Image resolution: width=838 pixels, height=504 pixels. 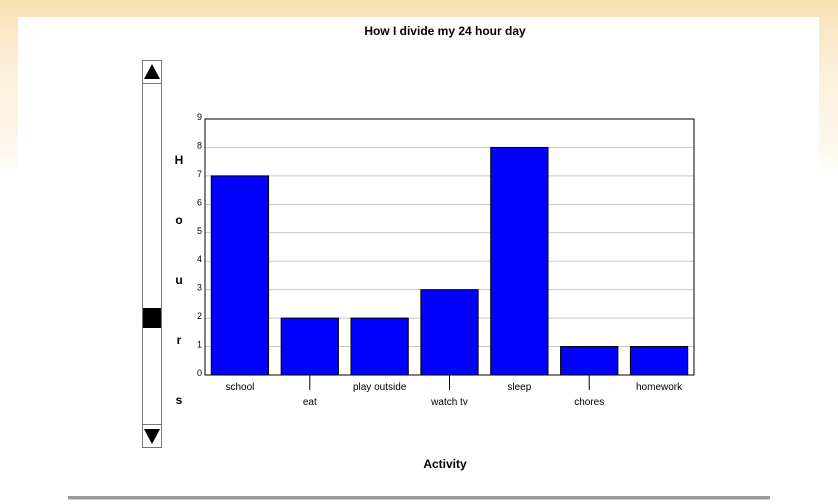 What do you see at coordinates (199, 373) in the screenshot?
I see `y-tick-label: 0` at bounding box center [199, 373].